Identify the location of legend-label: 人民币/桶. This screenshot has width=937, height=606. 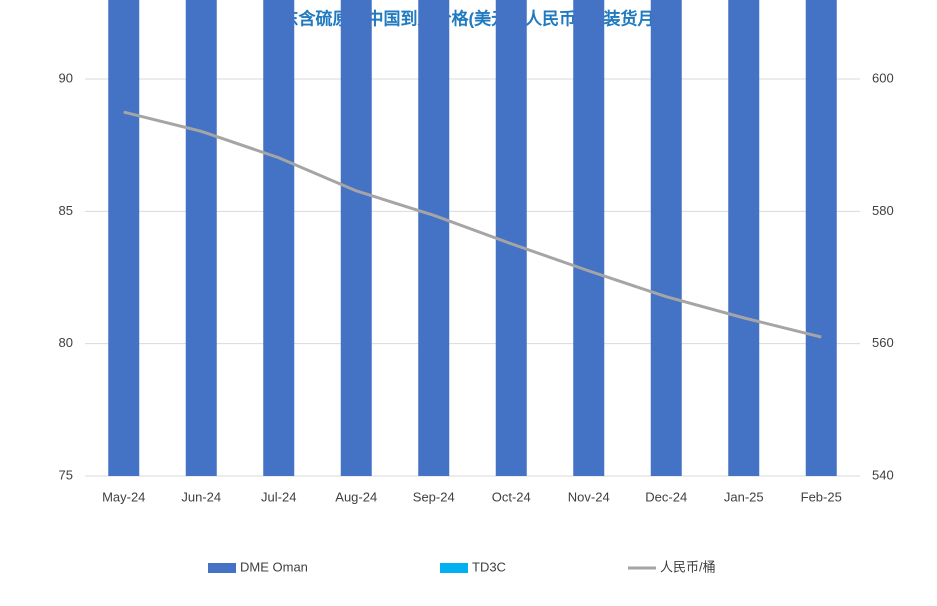
(688, 566).